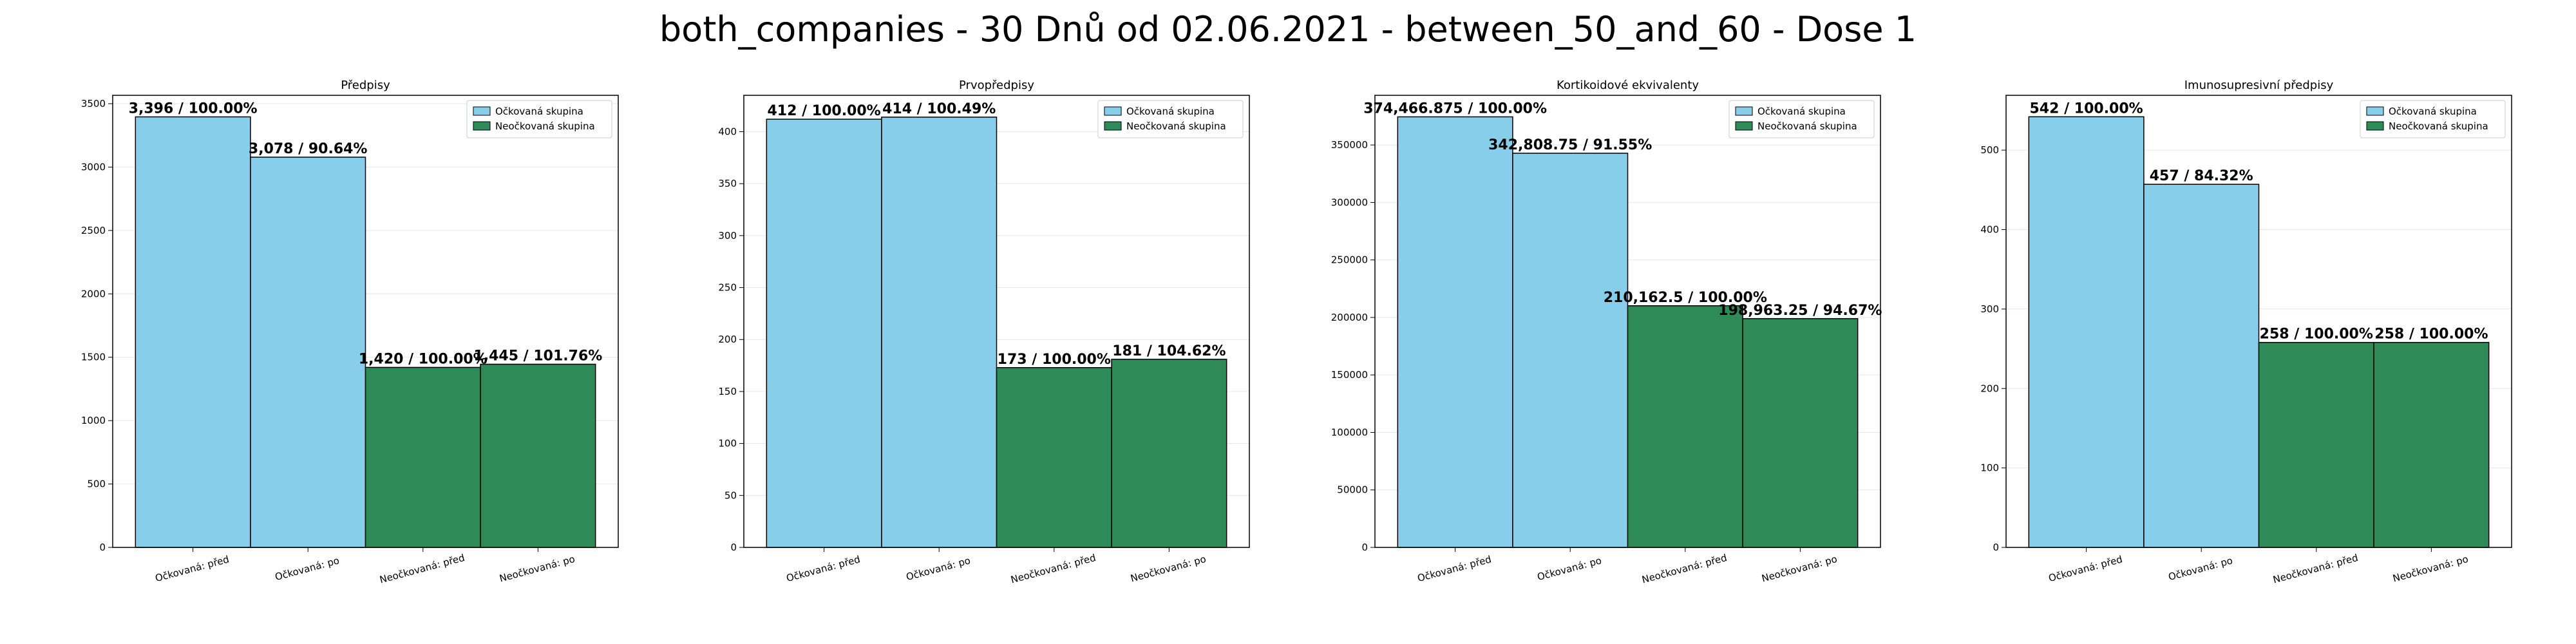 This screenshot has width=2576, height=644. What do you see at coordinates (366, 85) in the screenshot?
I see `chart-title: Předpisy` at bounding box center [366, 85].